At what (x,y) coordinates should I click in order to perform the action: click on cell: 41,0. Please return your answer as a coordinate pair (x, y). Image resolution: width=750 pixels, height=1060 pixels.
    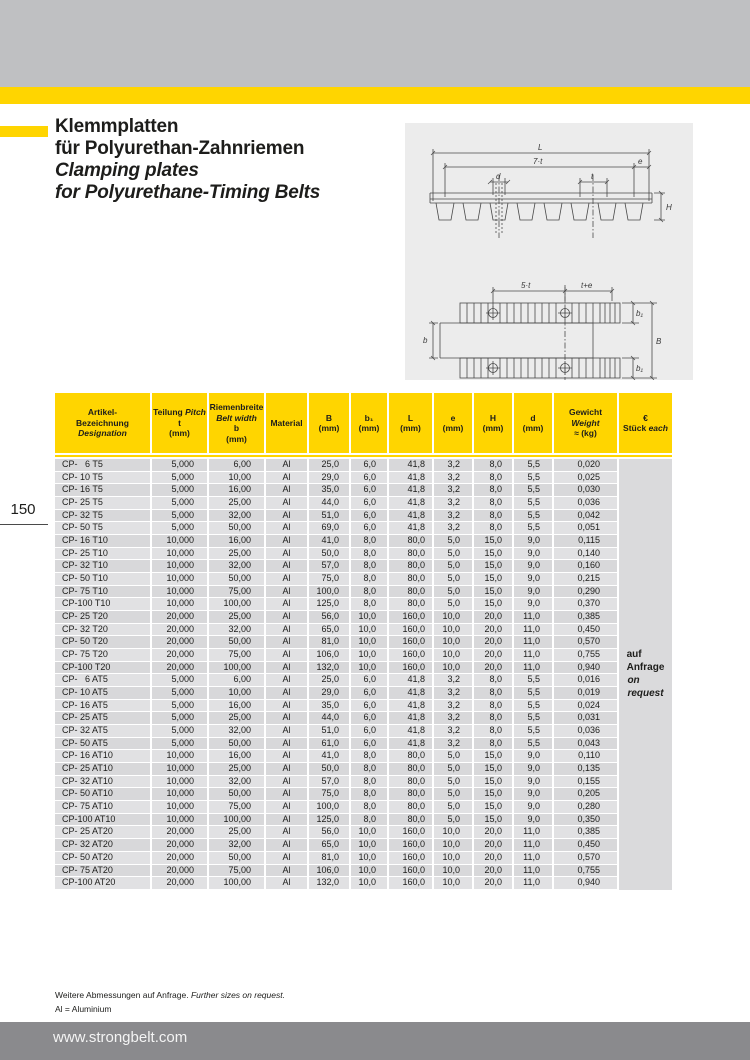
    Looking at the image, I should click on (329, 541).